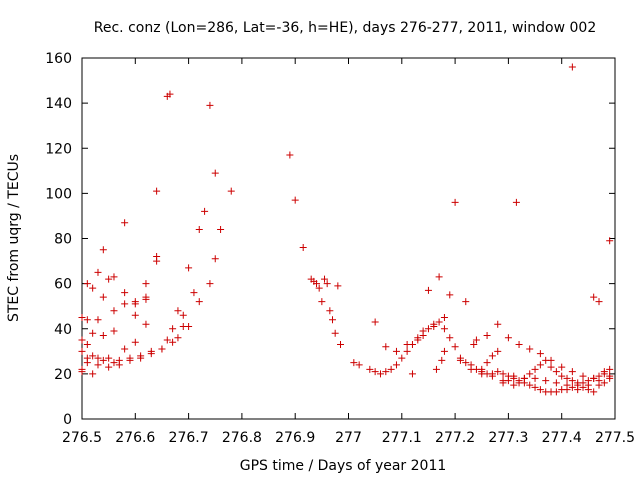 The width and height of the screenshot is (640, 480). What do you see at coordinates (615, 438) in the screenshot?
I see `x-tick-label: 277.5` at bounding box center [615, 438].